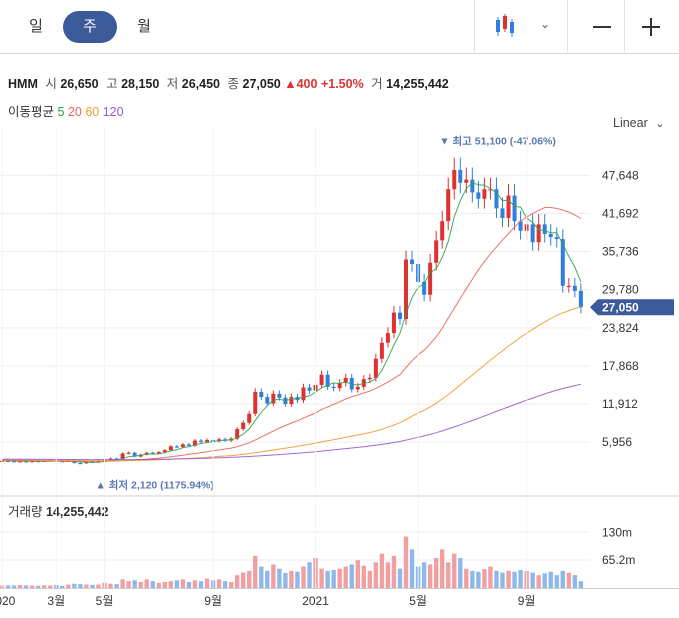 This screenshot has height=618, width=679. Describe the element at coordinates (497, 140) in the screenshot. I see `max-price-annotation: ▼ 최고 51,100 (-47.06%)` at that location.